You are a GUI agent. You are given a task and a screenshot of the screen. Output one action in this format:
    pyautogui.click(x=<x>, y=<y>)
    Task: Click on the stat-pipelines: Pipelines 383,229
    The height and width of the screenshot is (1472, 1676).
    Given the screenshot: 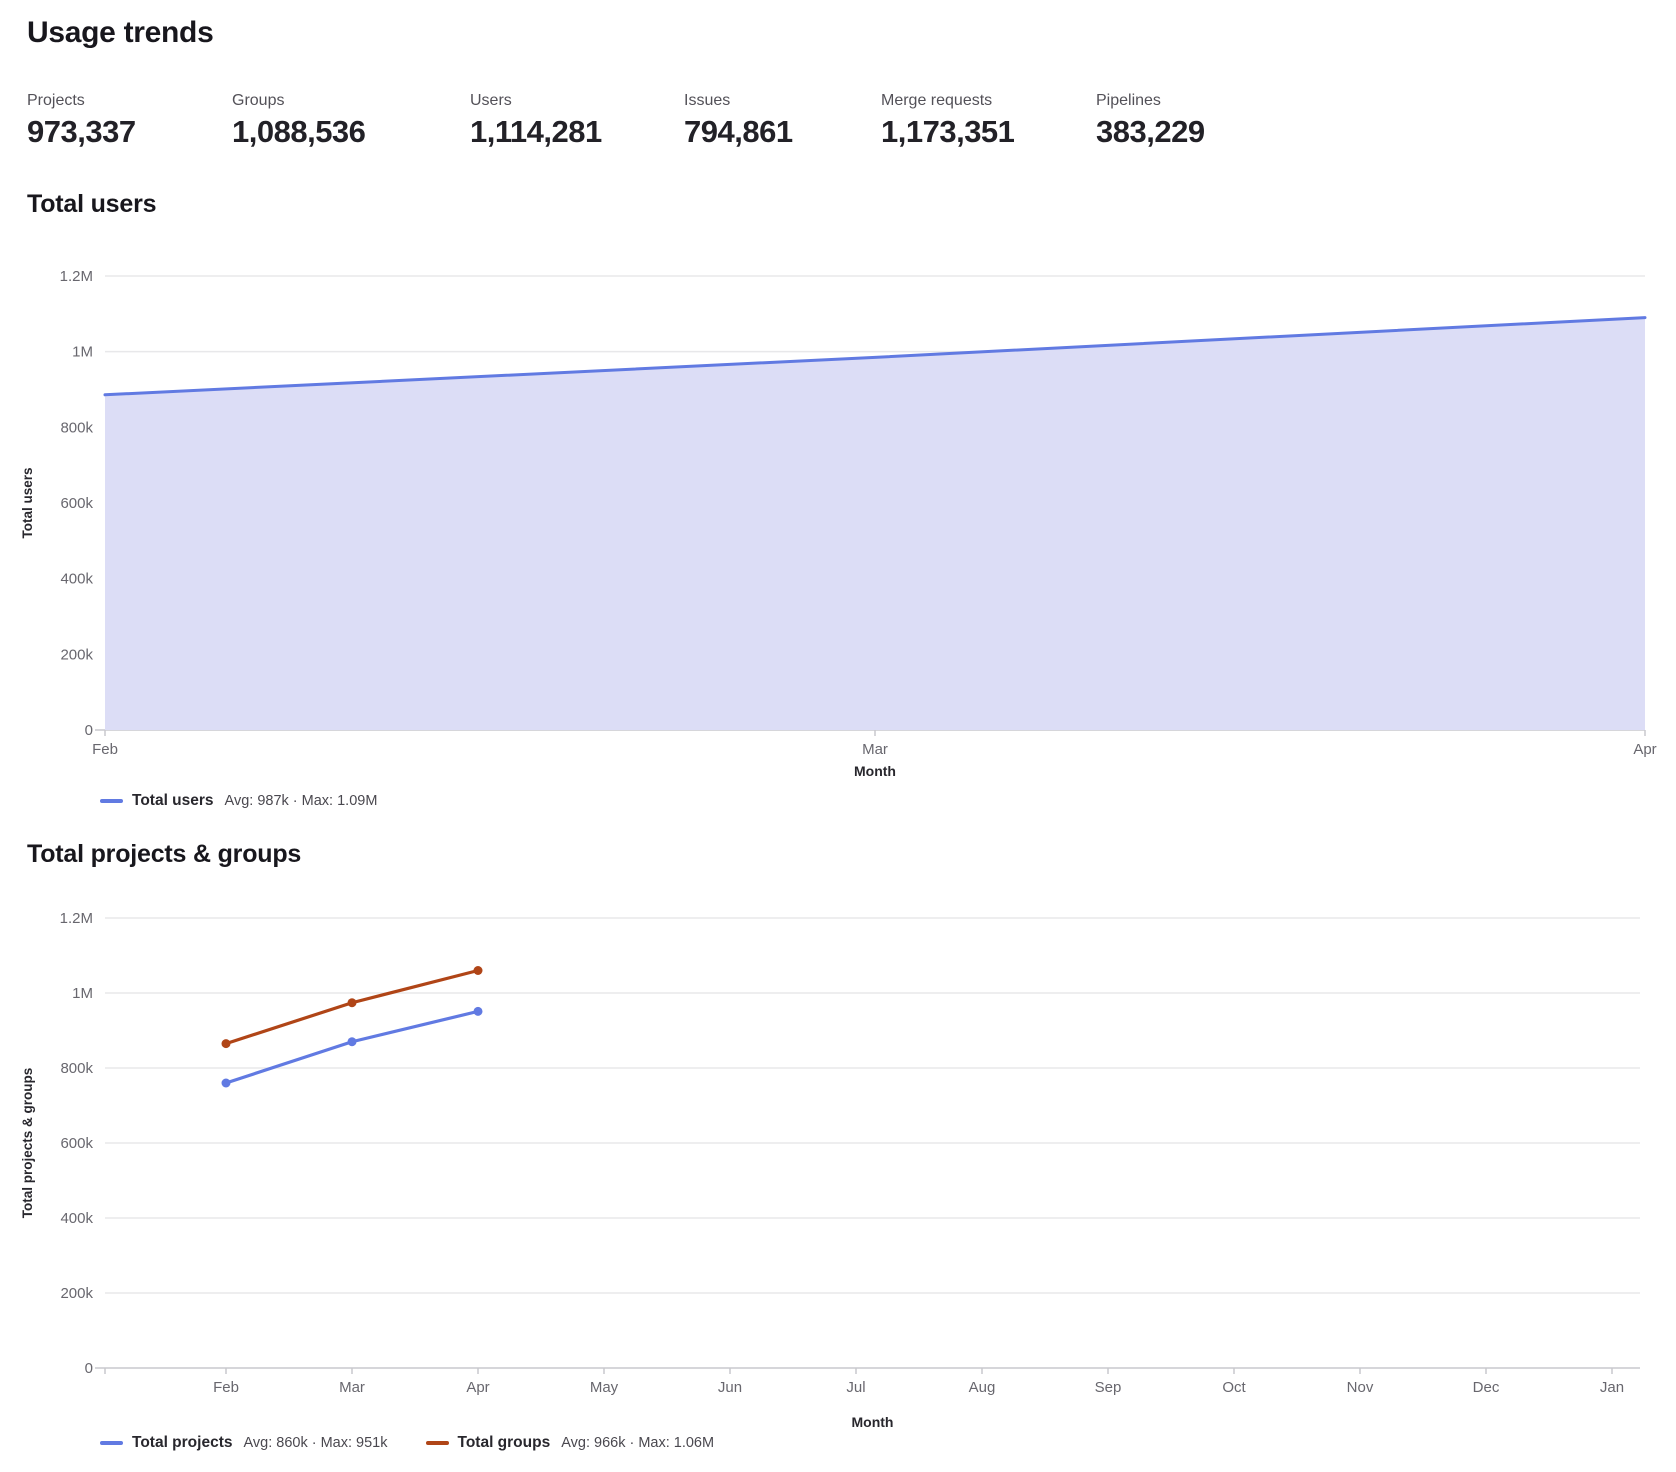 What is the action you would take?
    pyautogui.click(x=1196, y=121)
    